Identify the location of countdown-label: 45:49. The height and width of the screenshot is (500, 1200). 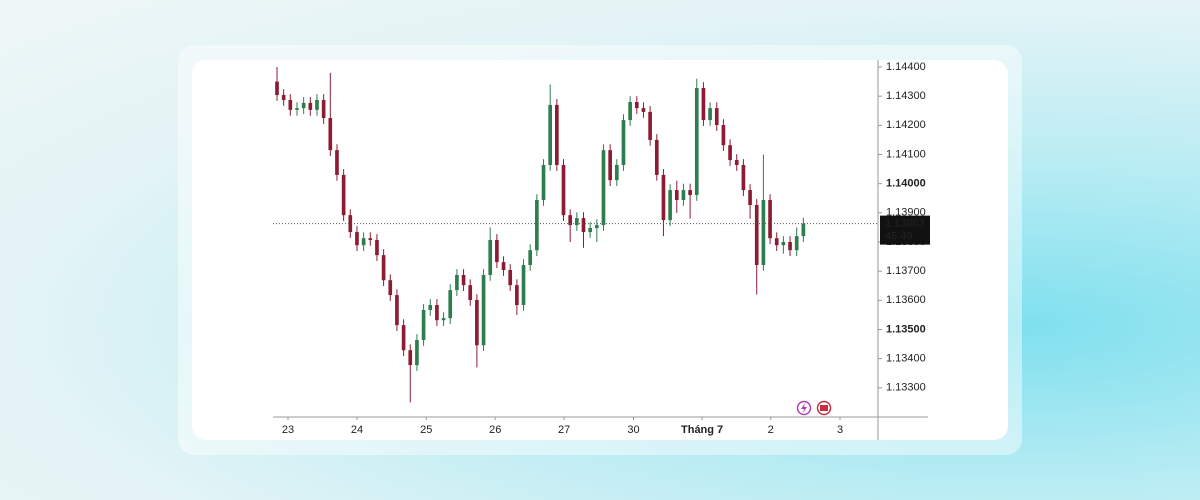
(899, 237).